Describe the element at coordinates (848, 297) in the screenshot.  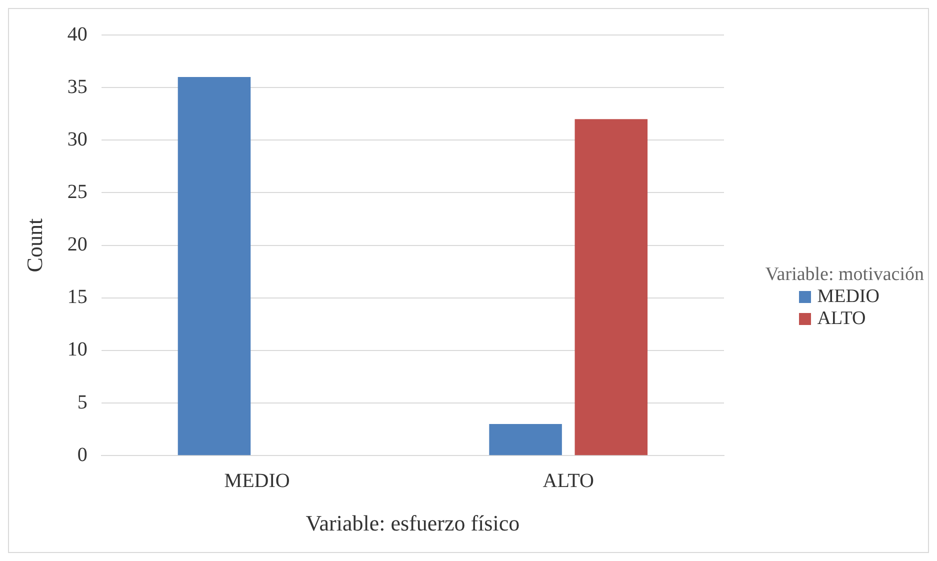
I see `legend-label: MEDIO` at that location.